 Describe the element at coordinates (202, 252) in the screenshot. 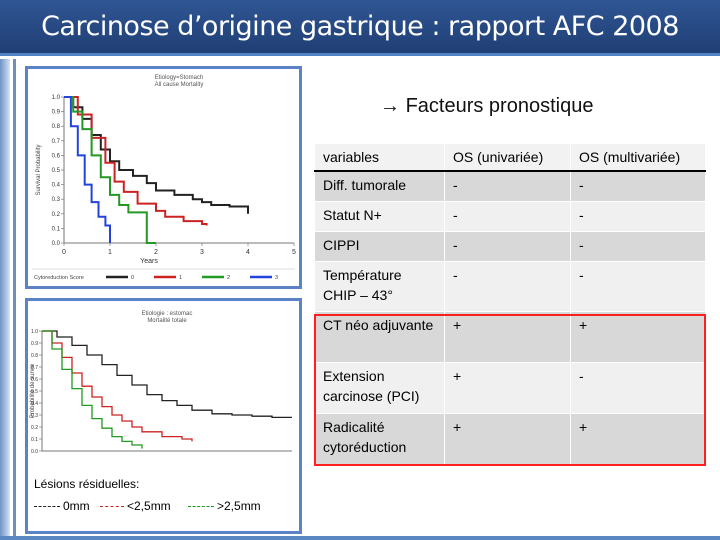

I see `x-tick-label: 3` at that location.